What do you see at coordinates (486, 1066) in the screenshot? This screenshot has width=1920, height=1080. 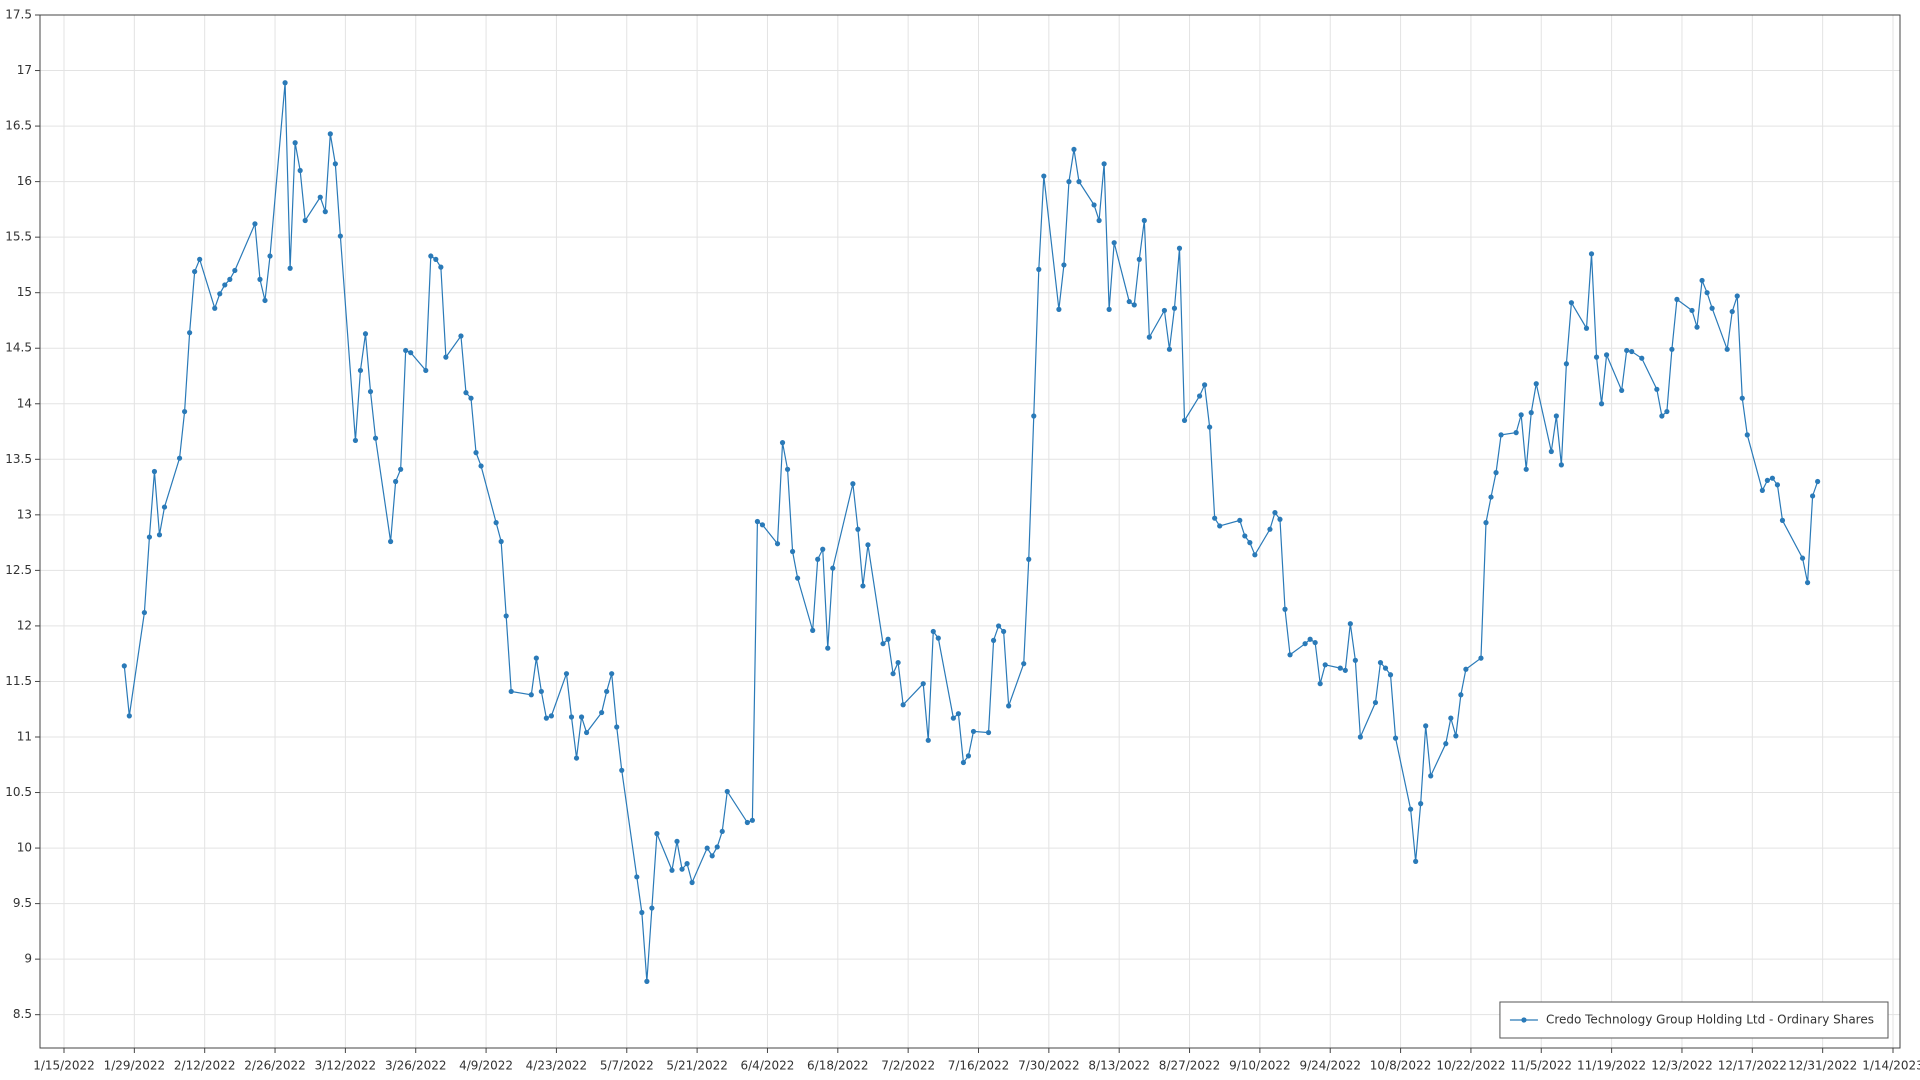 I see `x-tick-label: 4/9/2022` at bounding box center [486, 1066].